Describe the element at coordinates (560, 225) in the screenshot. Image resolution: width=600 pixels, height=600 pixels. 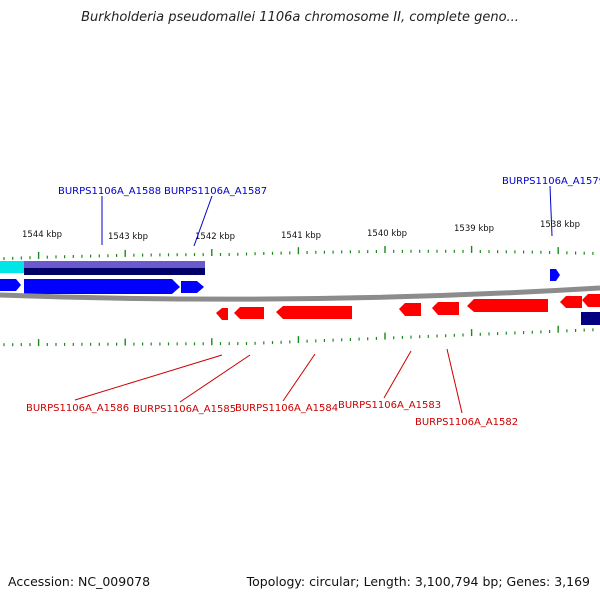
I see `scale-label-1538: 1538 kbp` at that location.